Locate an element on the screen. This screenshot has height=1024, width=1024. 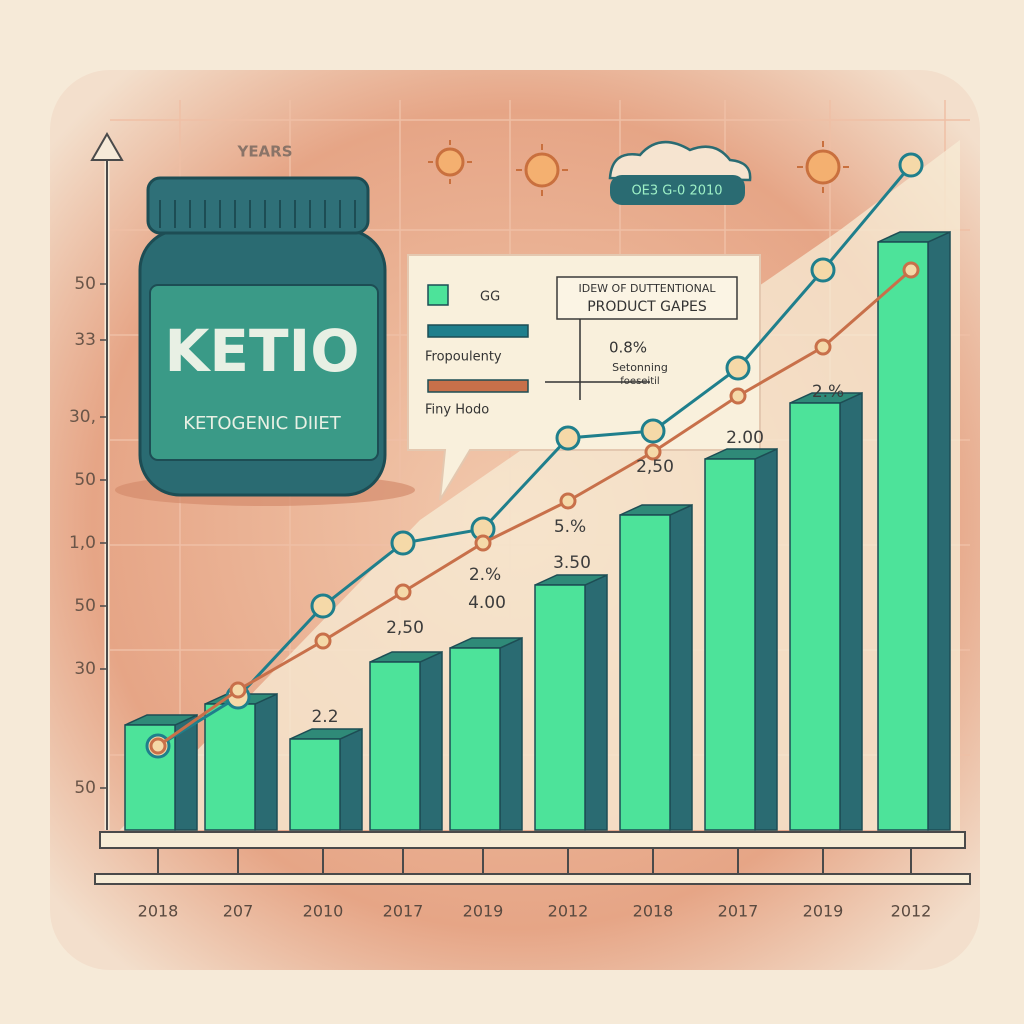
callout-title: IDEW OF DUTTENTIONAL is located at coordinates (648, 288).